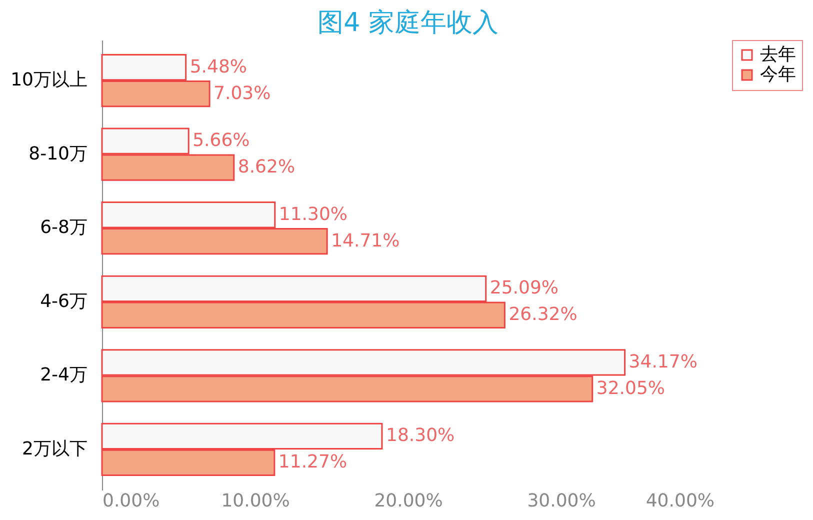 This screenshot has height=520, width=813. Describe the element at coordinates (524, 288) in the screenshot. I see `data-label: 25.09%` at that location.